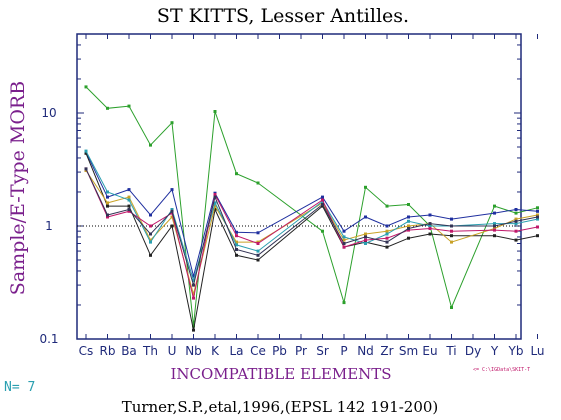  Describe the element at coordinates (516, 351) in the screenshot. I see `x-tick-label: Yb` at that location.